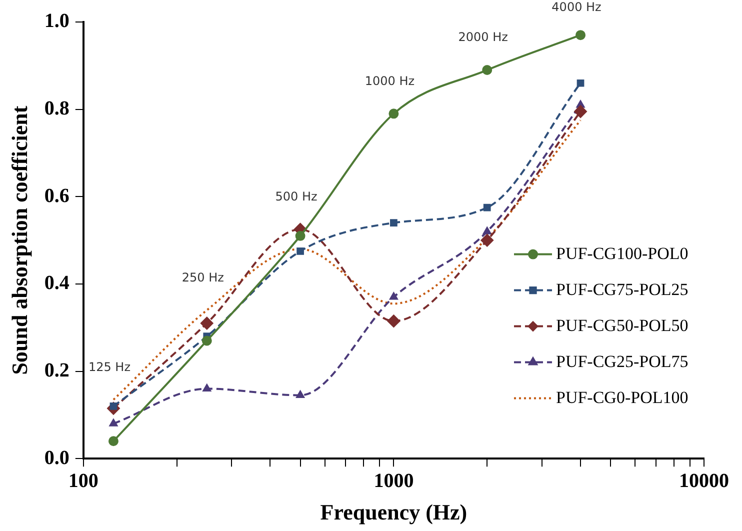 This screenshot has height=531, width=742. Describe the element at coordinates (704, 481) in the screenshot. I see `x-tick-label: 10000` at that location.